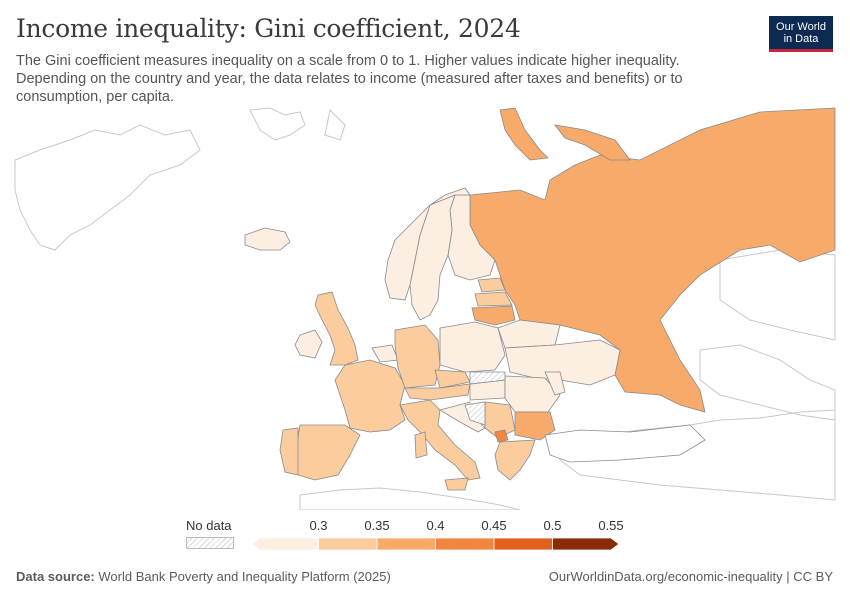 The width and height of the screenshot is (850, 600). Describe the element at coordinates (801, 39) in the screenshot. I see `logo-line-2: in Data` at that location.